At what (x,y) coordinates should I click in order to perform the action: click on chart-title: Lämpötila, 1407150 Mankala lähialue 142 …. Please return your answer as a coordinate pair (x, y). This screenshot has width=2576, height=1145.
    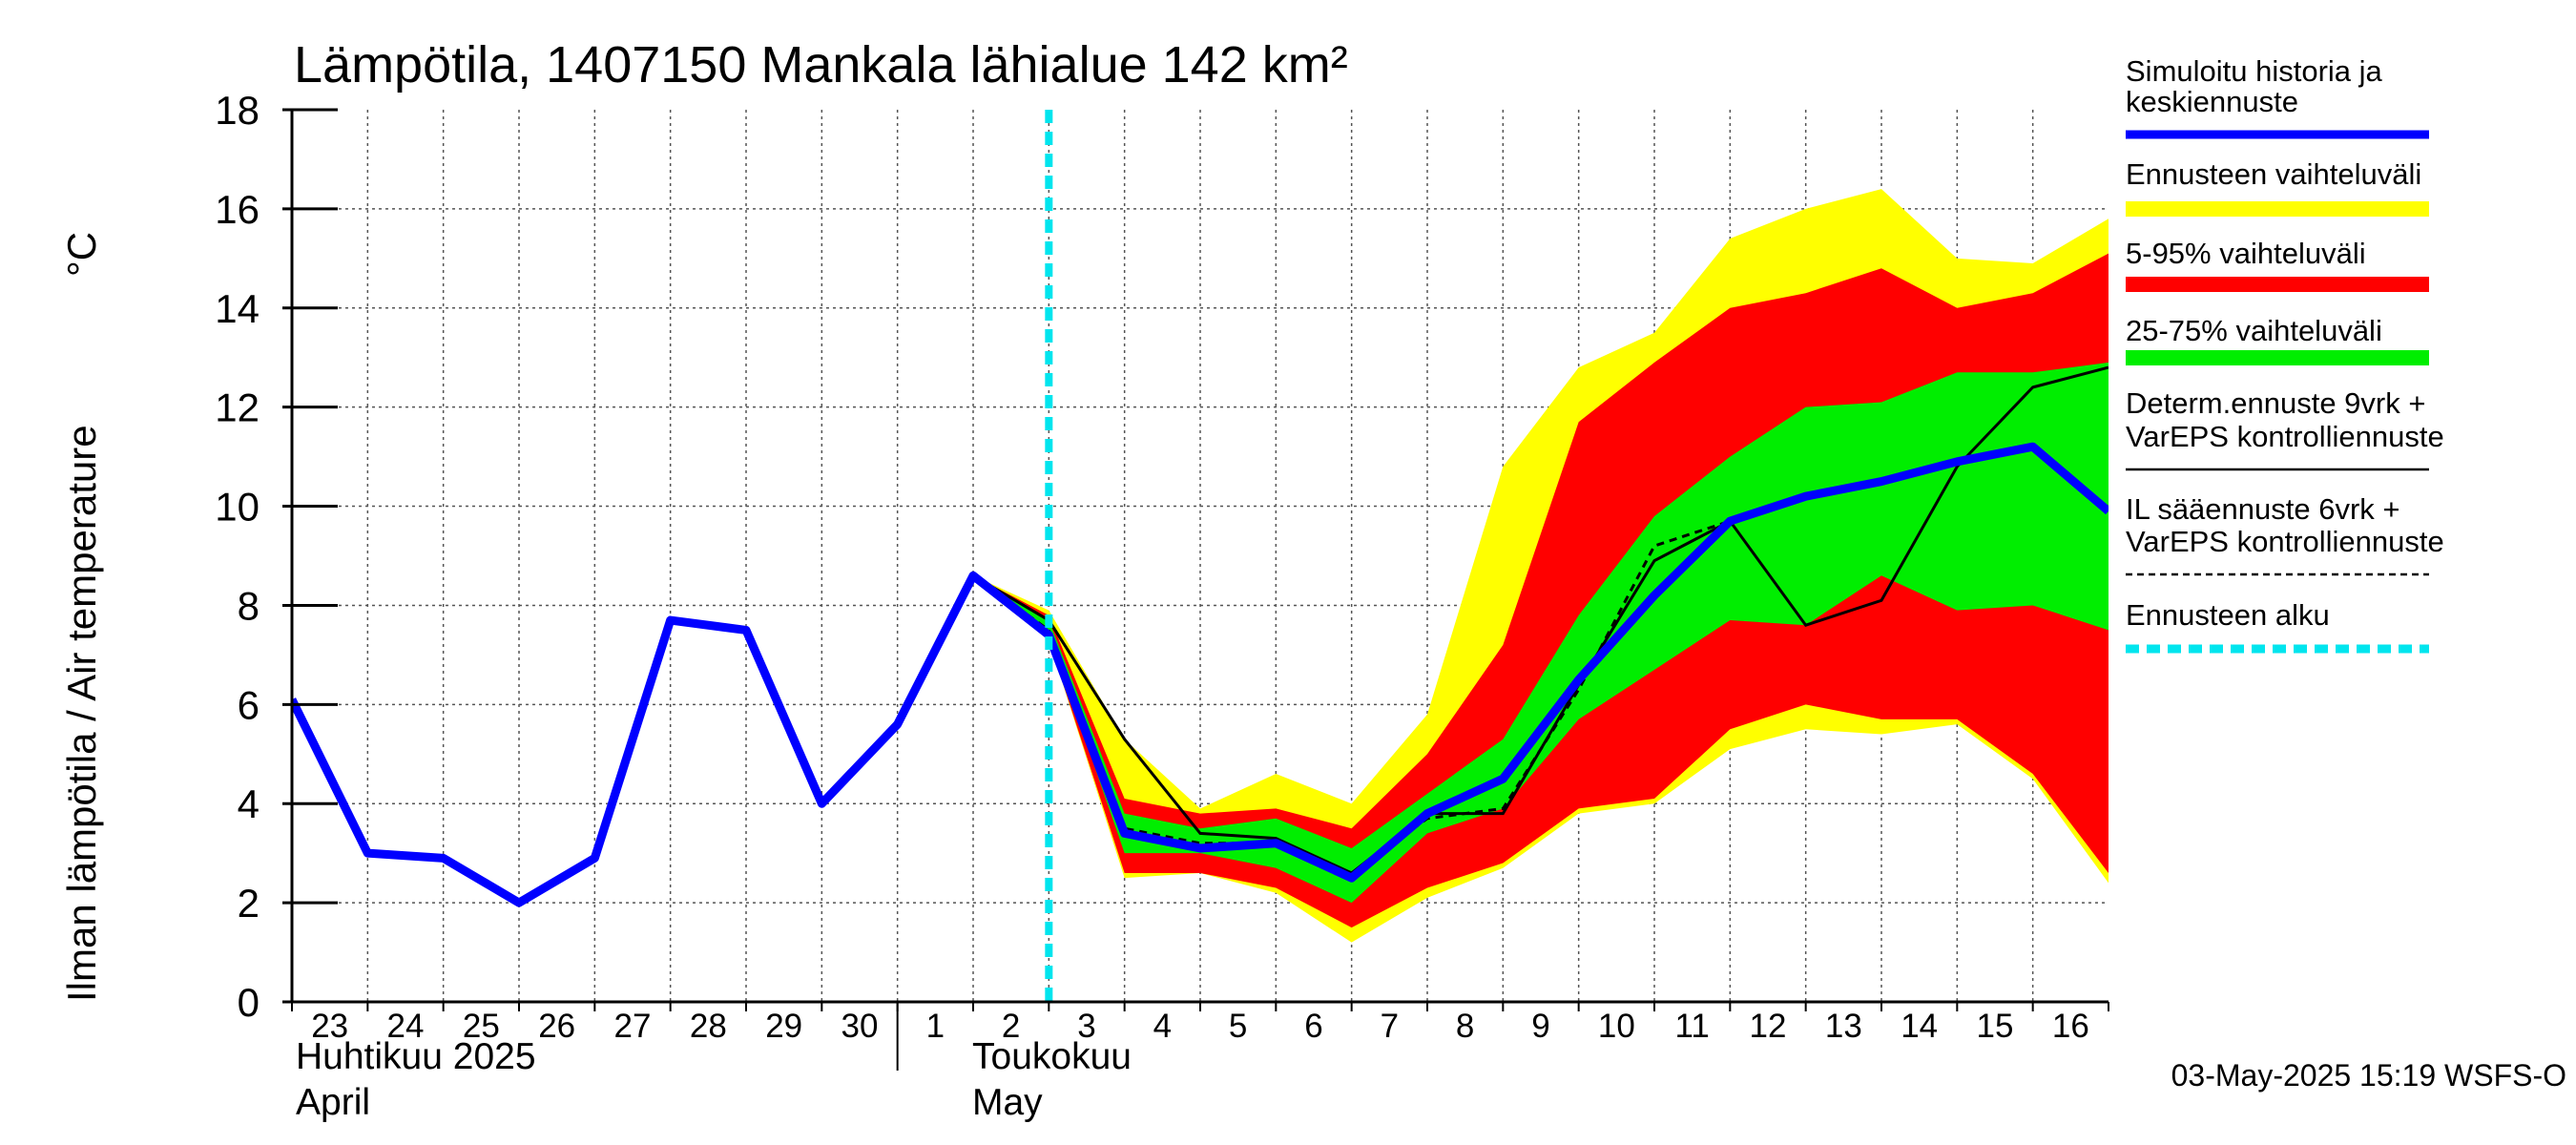
    Looking at the image, I should click on (821, 65).